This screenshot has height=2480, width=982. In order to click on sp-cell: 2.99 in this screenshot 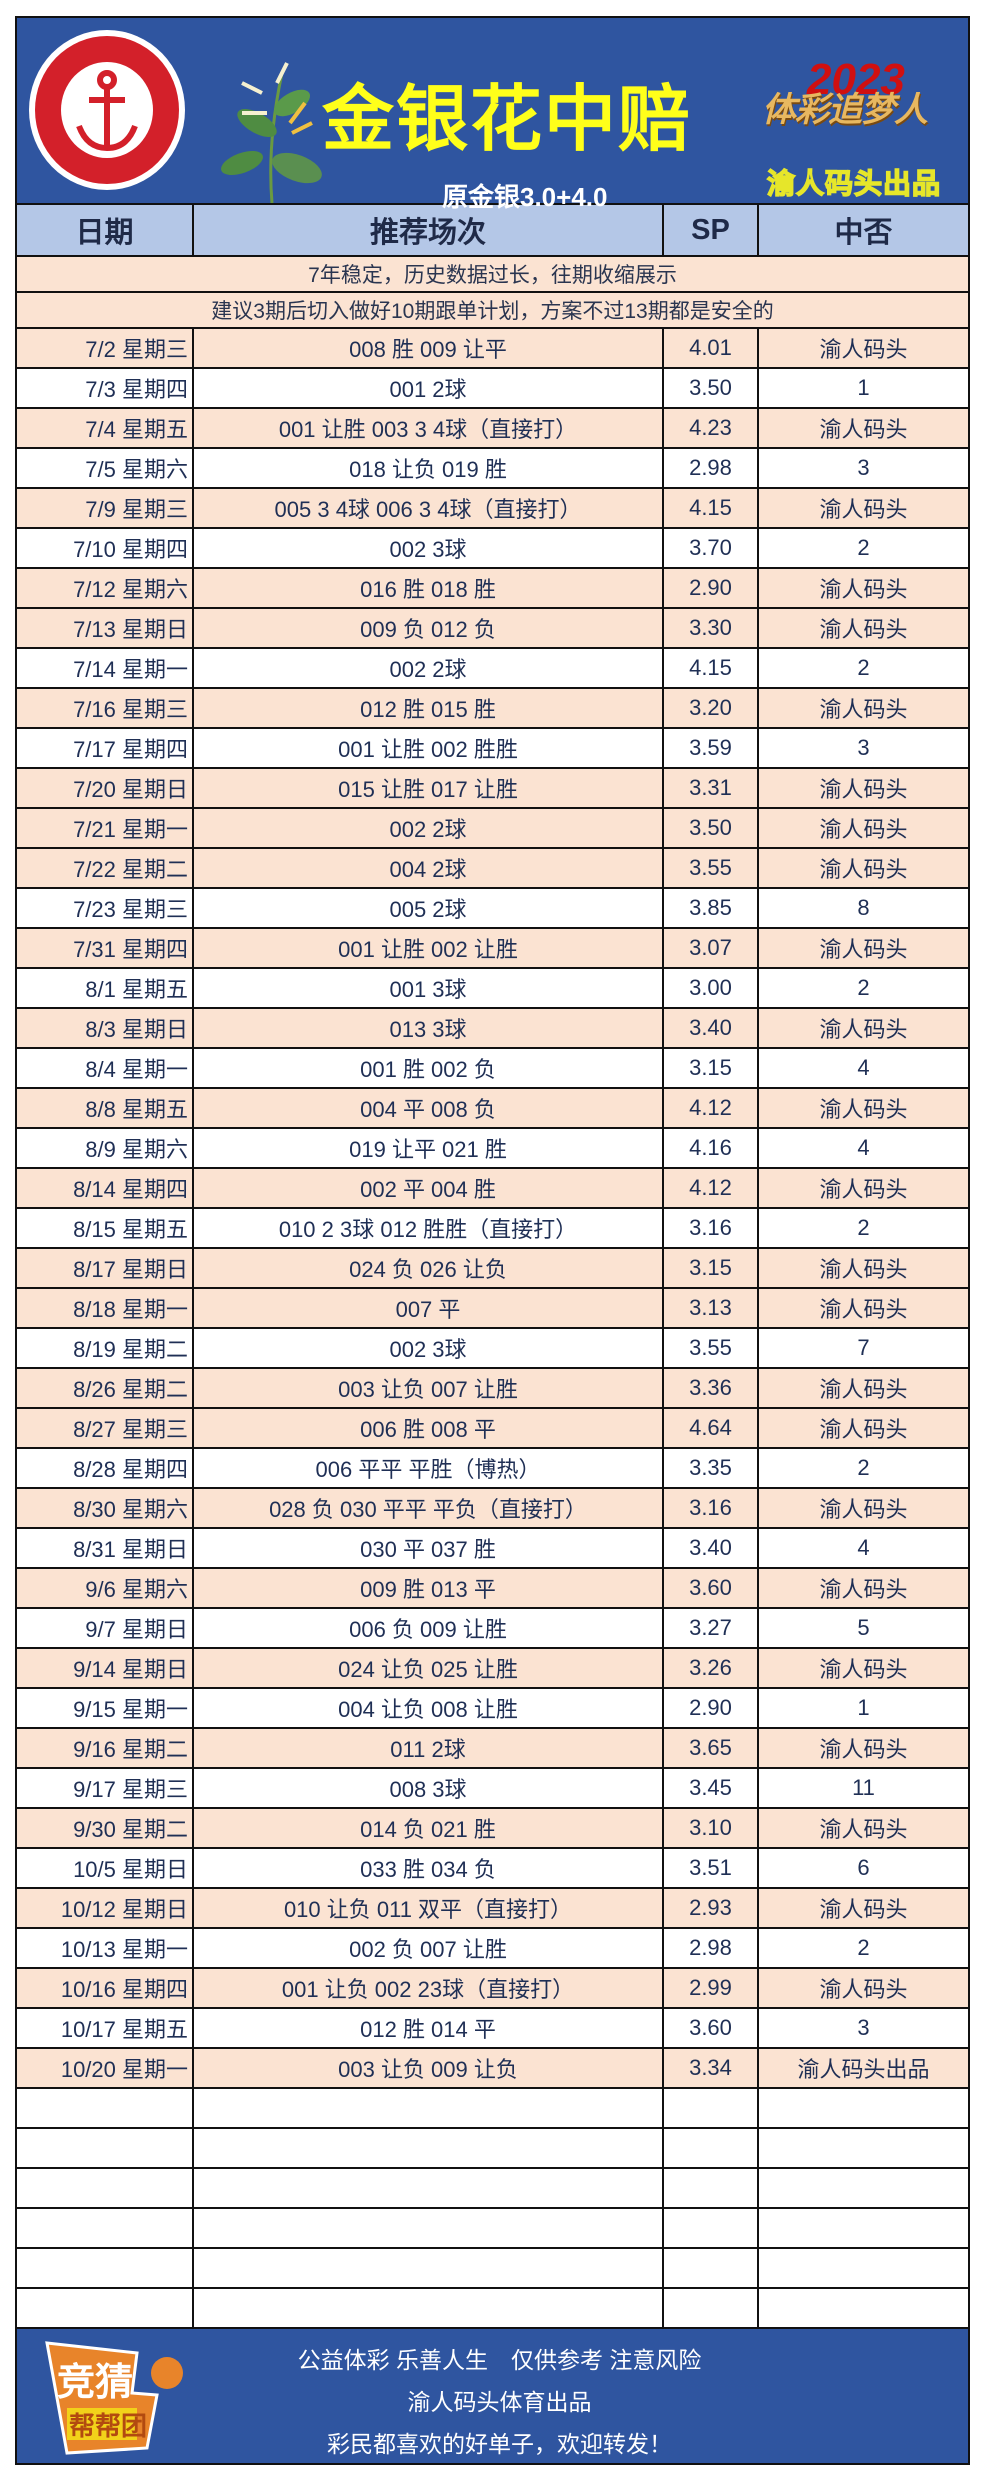, I will do `click(711, 1988)`.